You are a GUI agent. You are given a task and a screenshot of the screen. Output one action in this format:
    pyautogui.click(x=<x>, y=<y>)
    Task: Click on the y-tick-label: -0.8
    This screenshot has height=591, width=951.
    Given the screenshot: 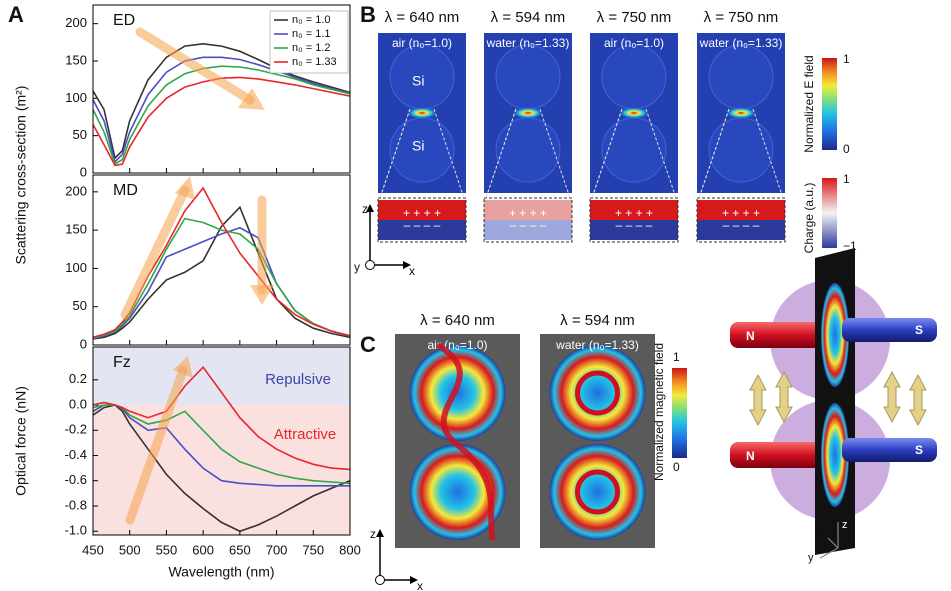 What is the action you would take?
    pyautogui.click(x=76, y=504)
    